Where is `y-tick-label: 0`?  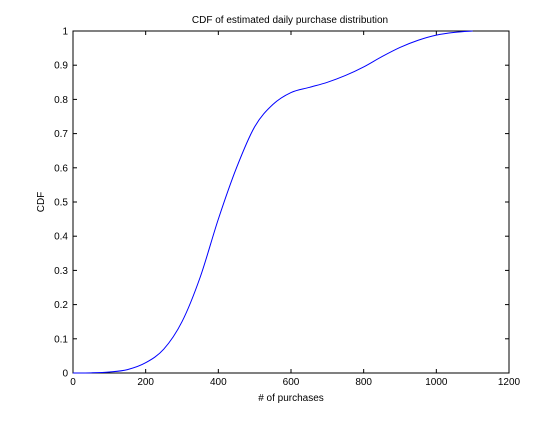 y-tick-label: 0 is located at coordinates (65, 374).